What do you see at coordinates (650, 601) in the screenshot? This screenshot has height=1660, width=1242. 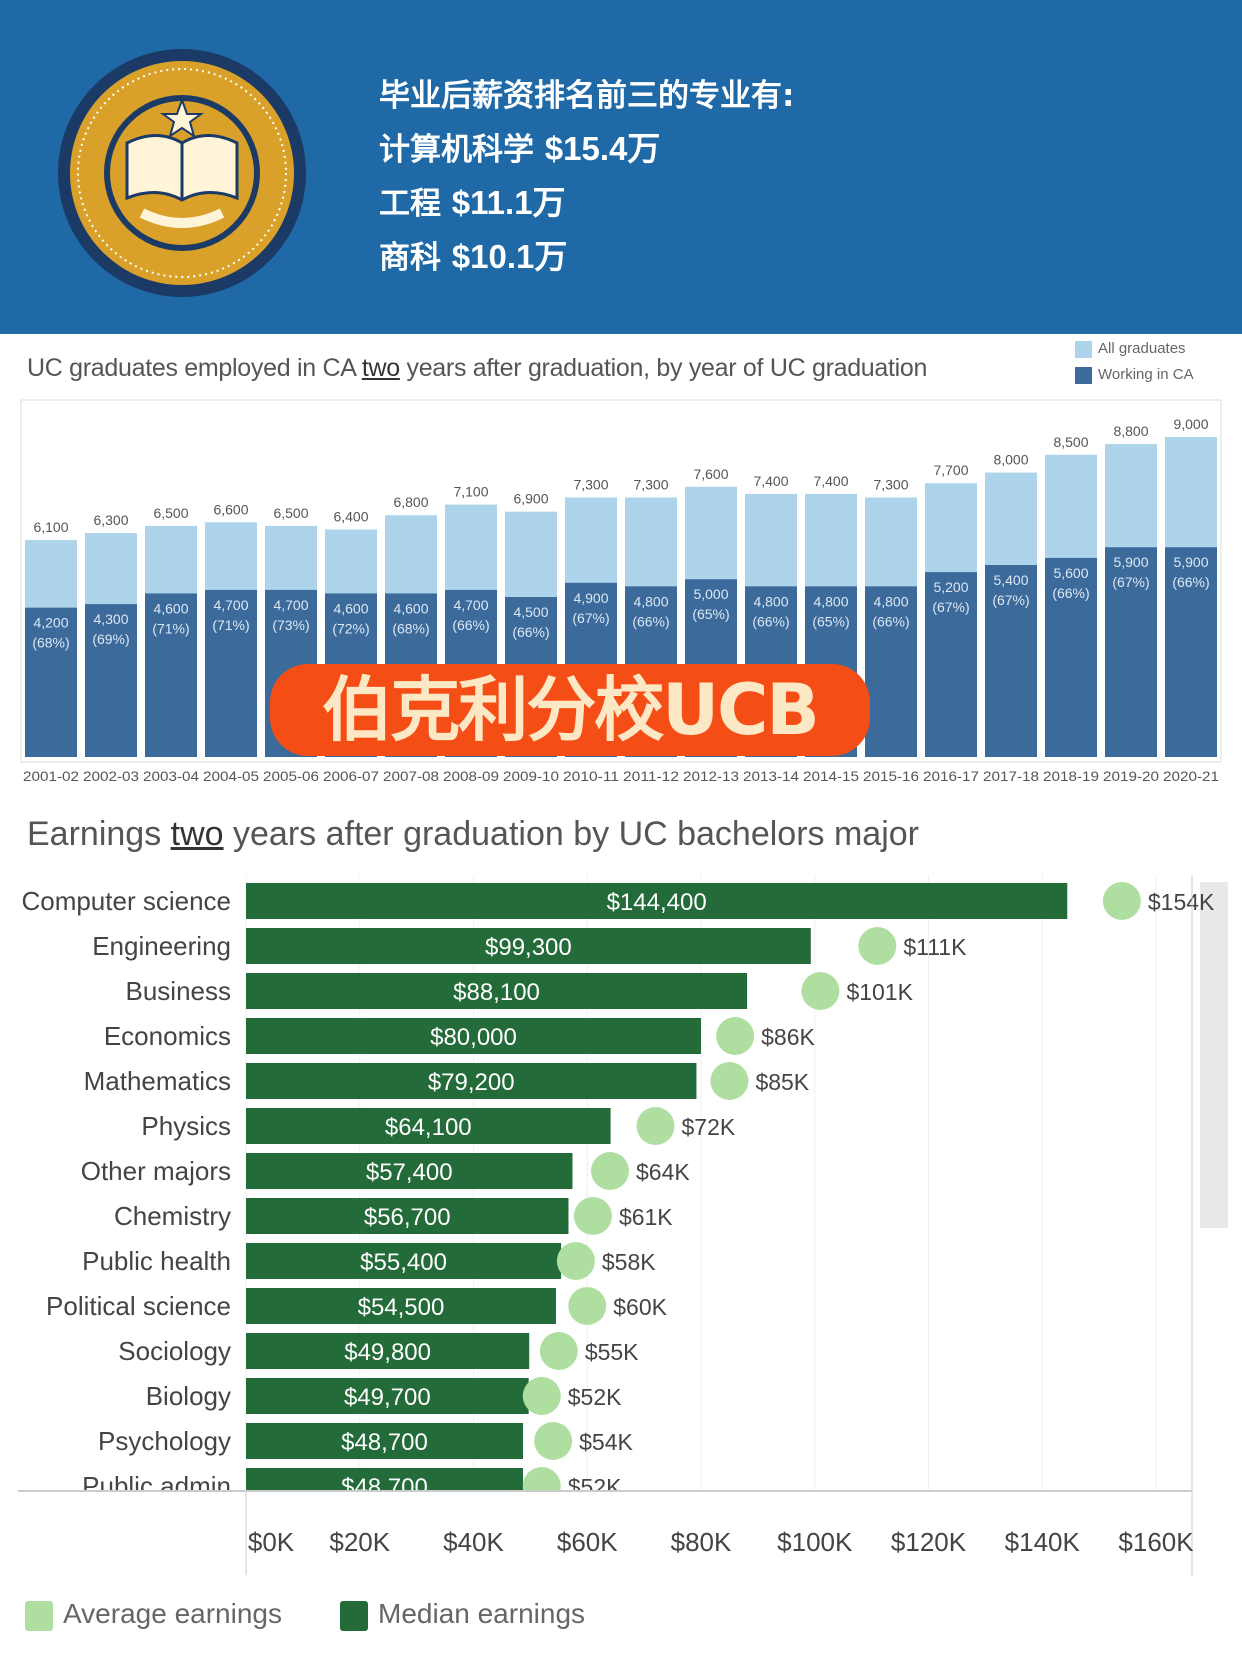 I see `working-label: 4,800` at bounding box center [650, 601].